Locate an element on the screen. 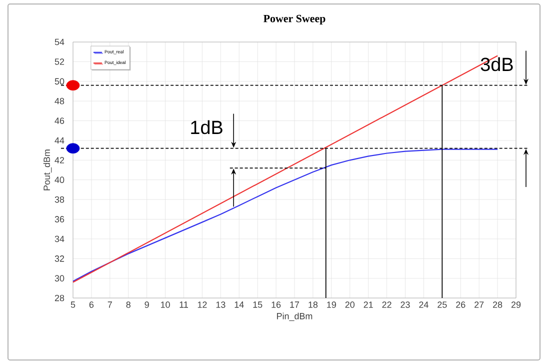  x-tick-label: 22 is located at coordinates (387, 305).